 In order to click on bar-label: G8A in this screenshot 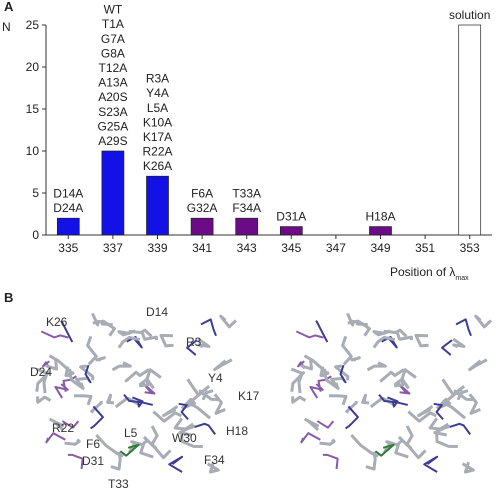, I will do `click(113, 53)`.